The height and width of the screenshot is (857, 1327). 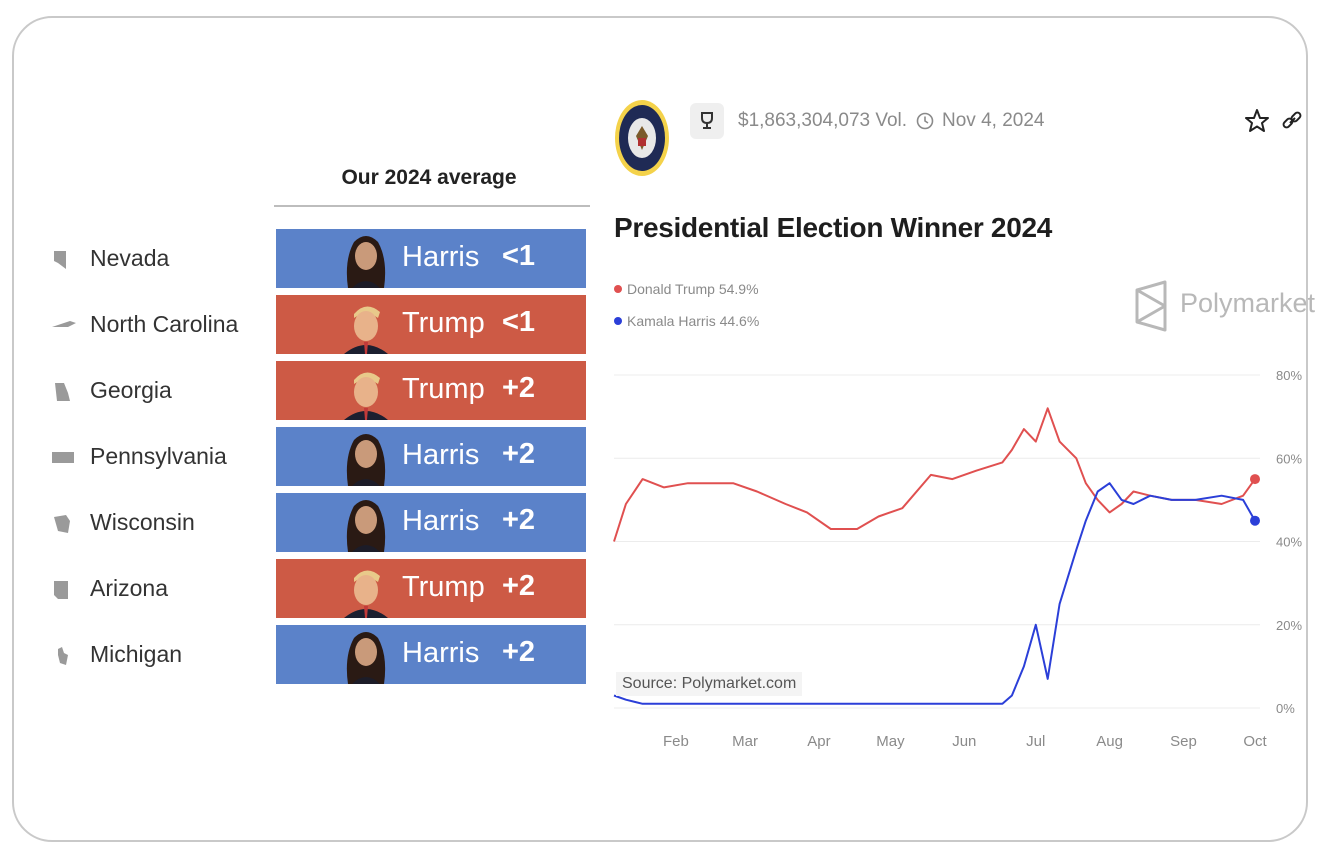 What do you see at coordinates (1289, 375) in the screenshot?
I see `y-tick-label: 80%` at bounding box center [1289, 375].